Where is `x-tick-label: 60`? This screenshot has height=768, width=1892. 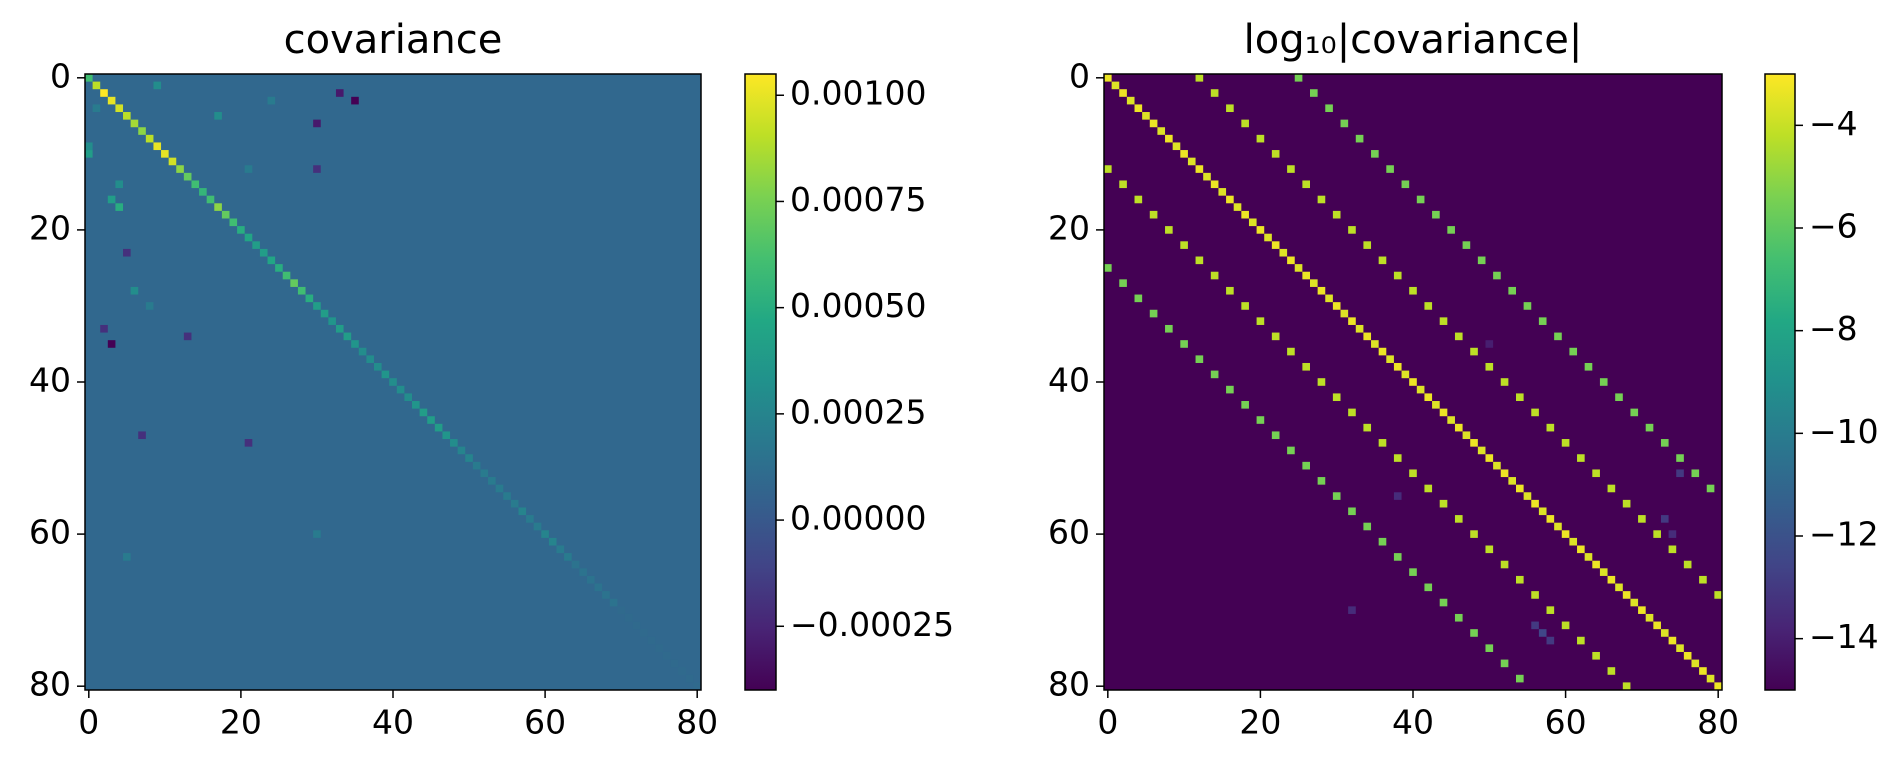
x-tick-label: 60 is located at coordinates (1566, 722).